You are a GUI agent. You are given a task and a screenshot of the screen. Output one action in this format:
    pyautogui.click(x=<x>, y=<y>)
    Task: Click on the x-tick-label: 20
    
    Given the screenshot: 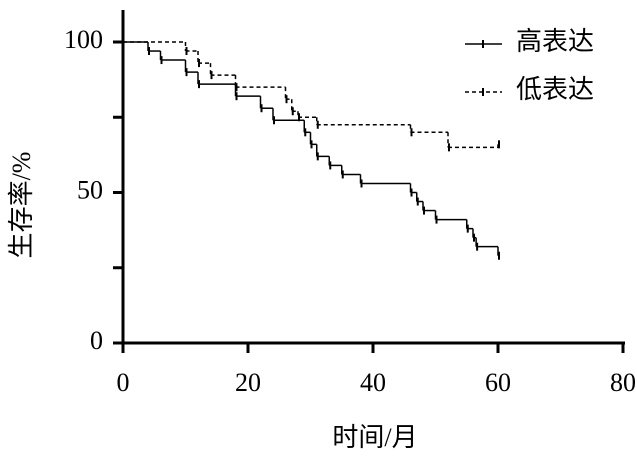 What is the action you would take?
    pyautogui.click(x=248, y=382)
    